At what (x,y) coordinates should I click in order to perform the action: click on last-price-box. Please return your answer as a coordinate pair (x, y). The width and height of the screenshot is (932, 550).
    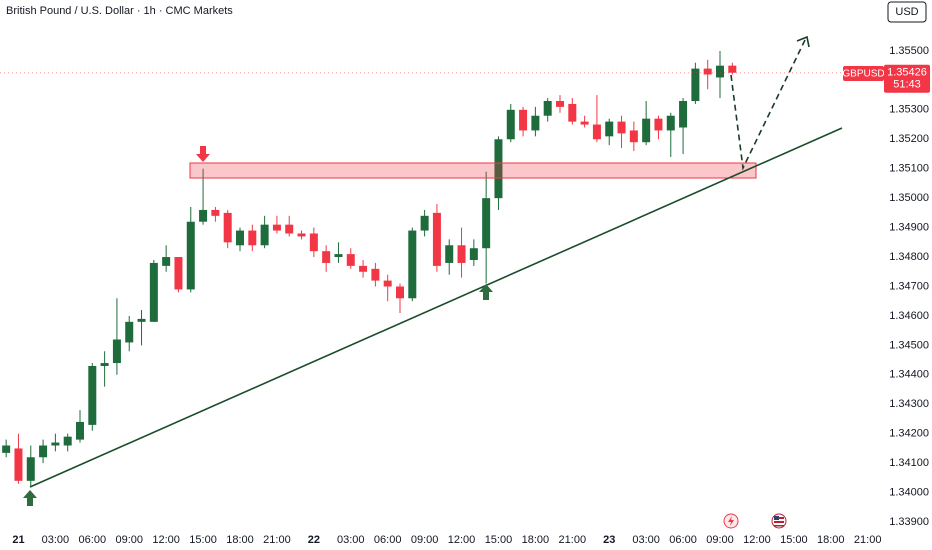
    Looking at the image, I should click on (907, 78).